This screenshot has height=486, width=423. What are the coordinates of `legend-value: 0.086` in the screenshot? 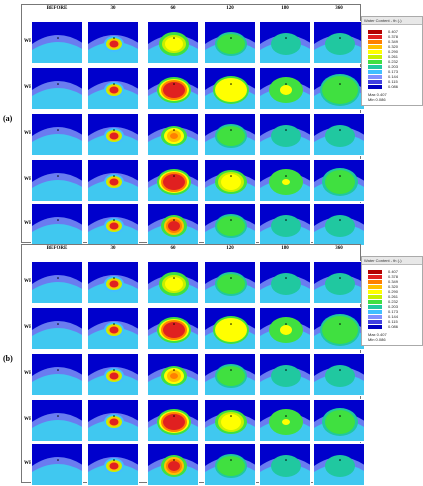 It's located at (393, 86).